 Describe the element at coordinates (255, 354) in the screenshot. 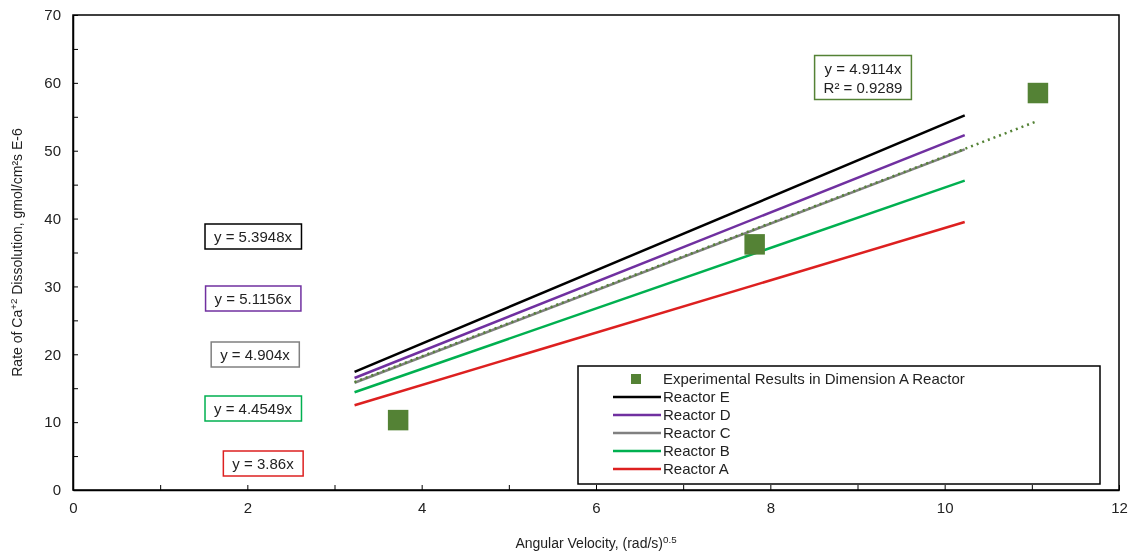

I see `annotation: y = 4.904x` at that location.